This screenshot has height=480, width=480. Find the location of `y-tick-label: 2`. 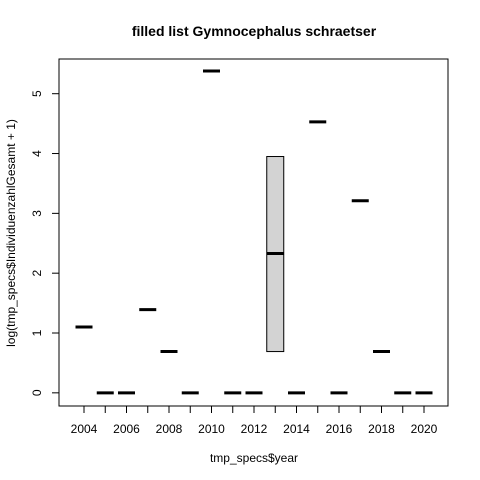

y-tick-label: 2 is located at coordinates (37, 273).